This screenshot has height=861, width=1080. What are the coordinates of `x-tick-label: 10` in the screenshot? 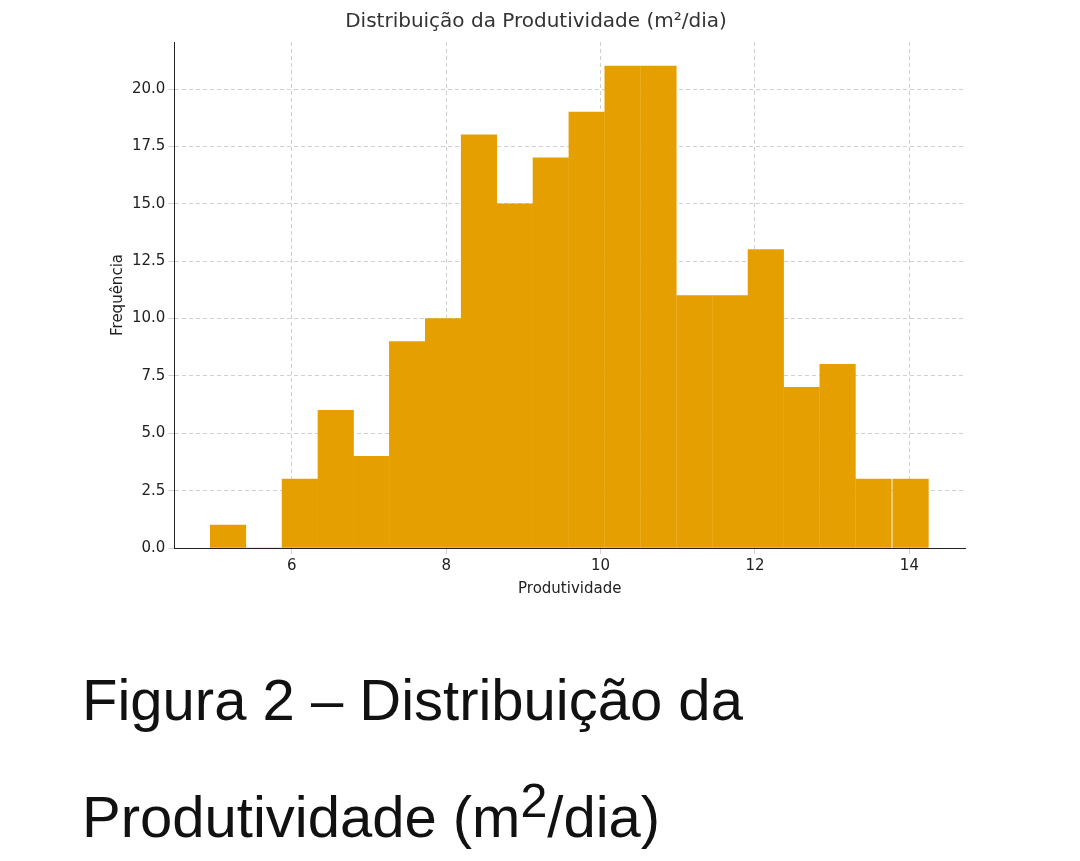 It's located at (601, 564).